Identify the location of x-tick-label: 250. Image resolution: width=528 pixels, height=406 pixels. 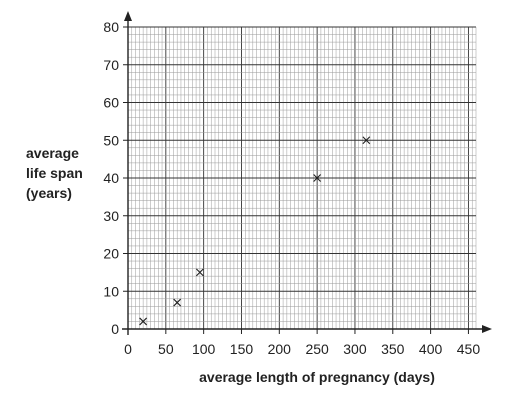
(317, 349).